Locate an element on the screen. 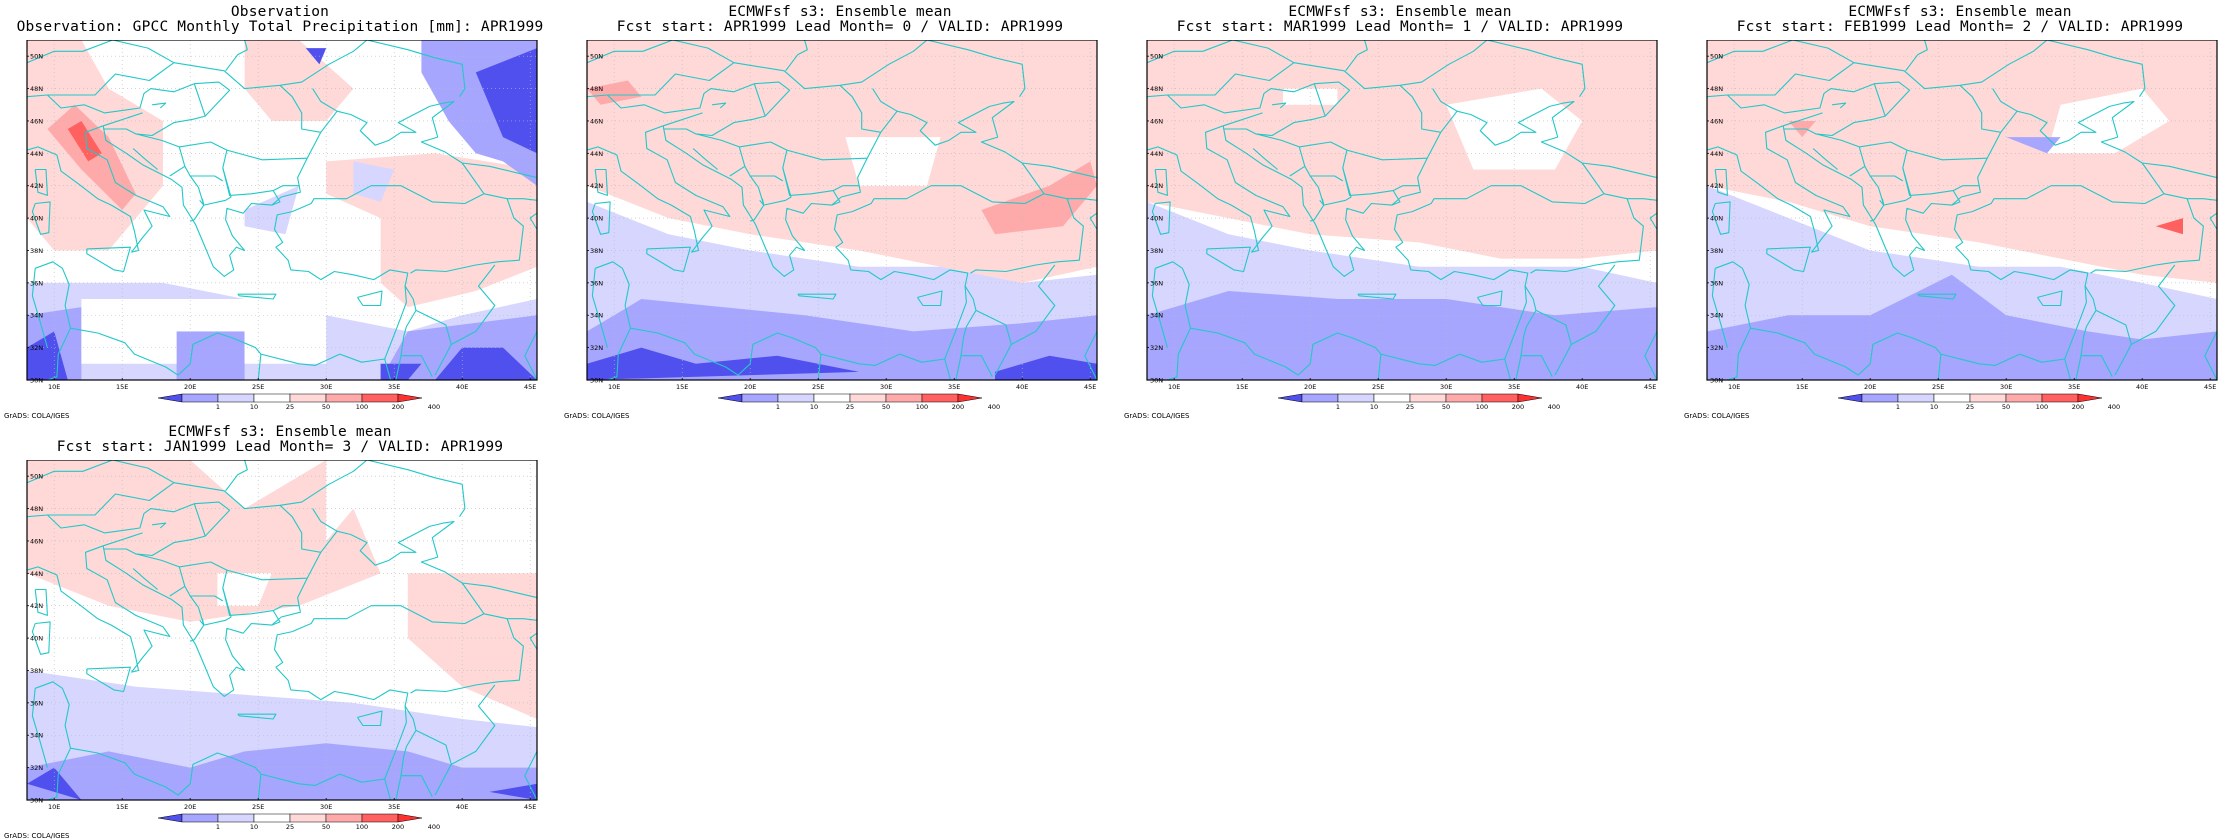  lon-tick-label: 15E is located at coordinates (1242, 387).